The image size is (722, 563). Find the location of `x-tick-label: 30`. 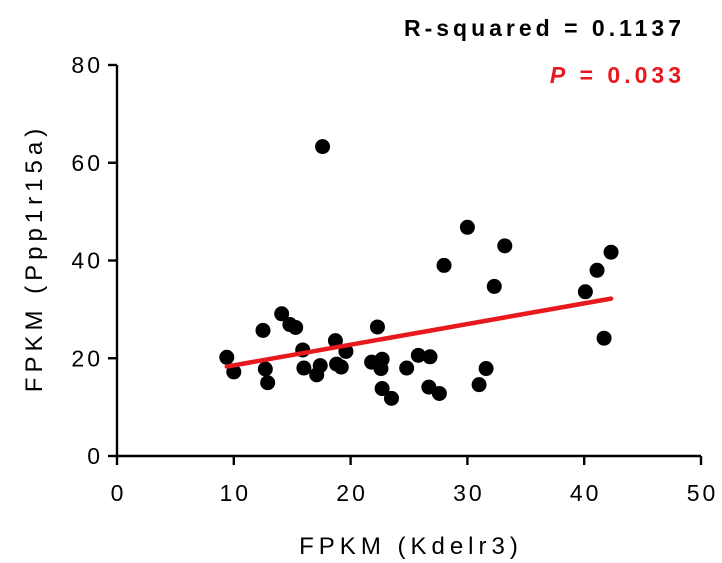

x-tick-label: 30 is located at coordinates (469, 493).